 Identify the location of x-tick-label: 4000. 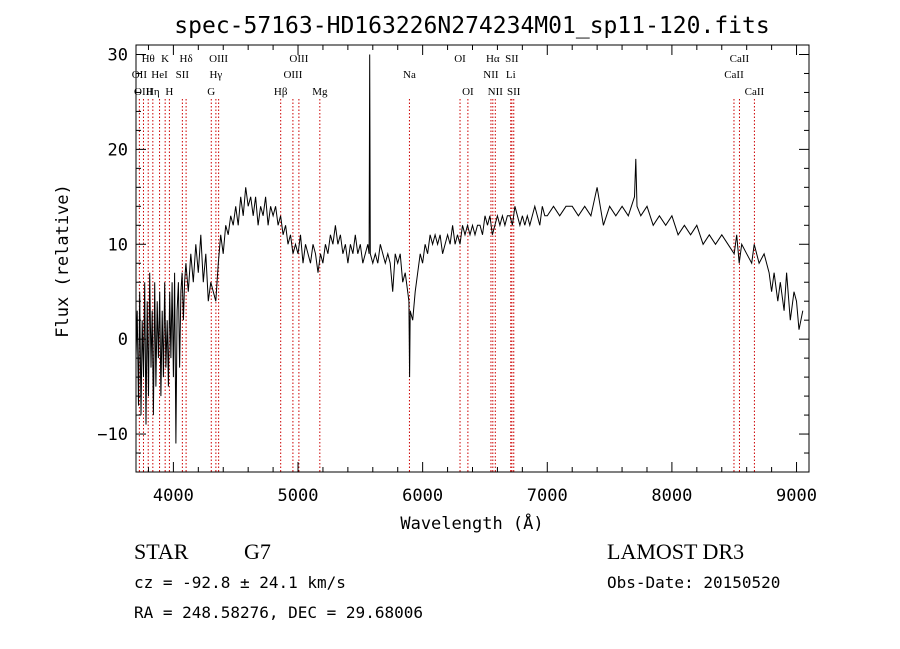
(173, 496).